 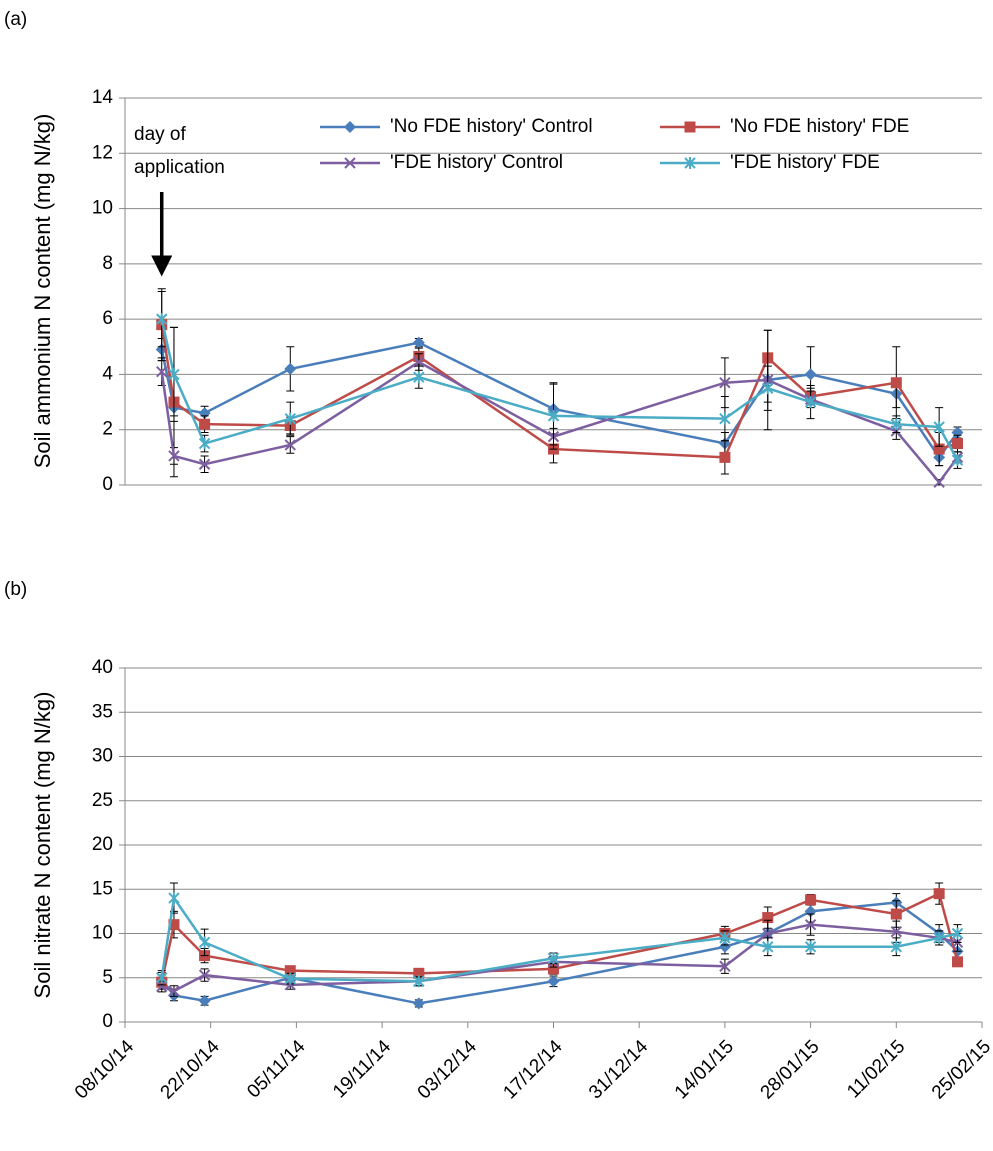 I want to click on y-tick-label: 2, so click(x=107, y=429).